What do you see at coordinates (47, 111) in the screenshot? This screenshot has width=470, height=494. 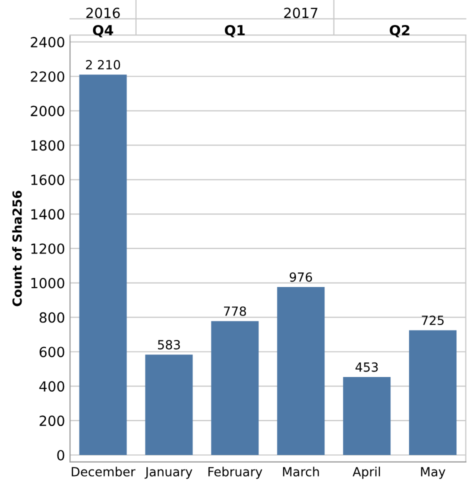 I see `y-tick-label: 2000` at bounding box center [47, 111].